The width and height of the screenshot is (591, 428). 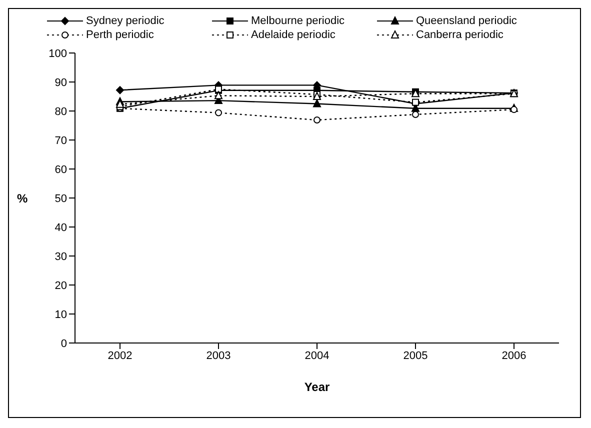 I want to click on x-tick-label: 2002, so click(x=120, y=356).